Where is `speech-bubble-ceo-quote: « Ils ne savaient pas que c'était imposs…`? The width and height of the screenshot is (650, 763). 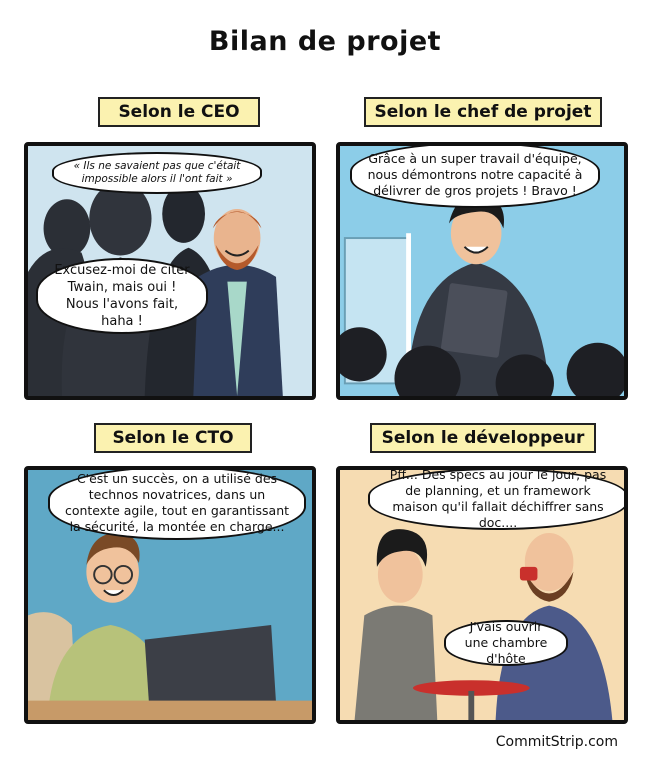
speech-bubble-ceo-quote: « Ils ne savaient pas que c'était imposs… is located at coordinates (157, 173).